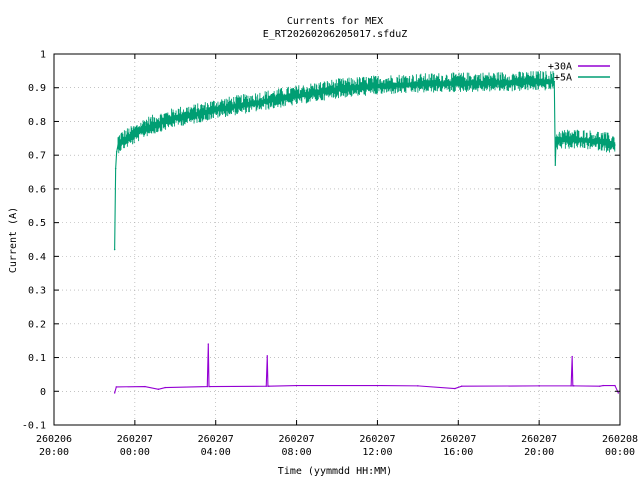 Image resolution: width=640 pixels, height=480 pixels. I want to click on x-tick-date-label: 260208, so click(620, 439).